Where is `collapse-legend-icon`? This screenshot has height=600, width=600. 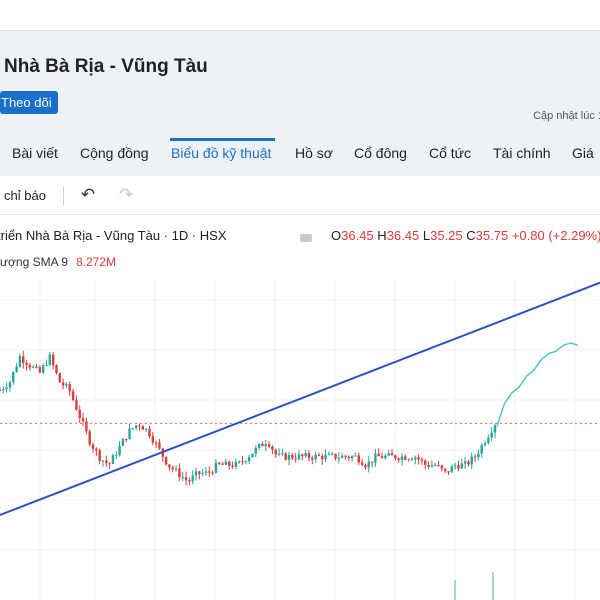 collapse-legend-icon is located at coordinates (306, 238).